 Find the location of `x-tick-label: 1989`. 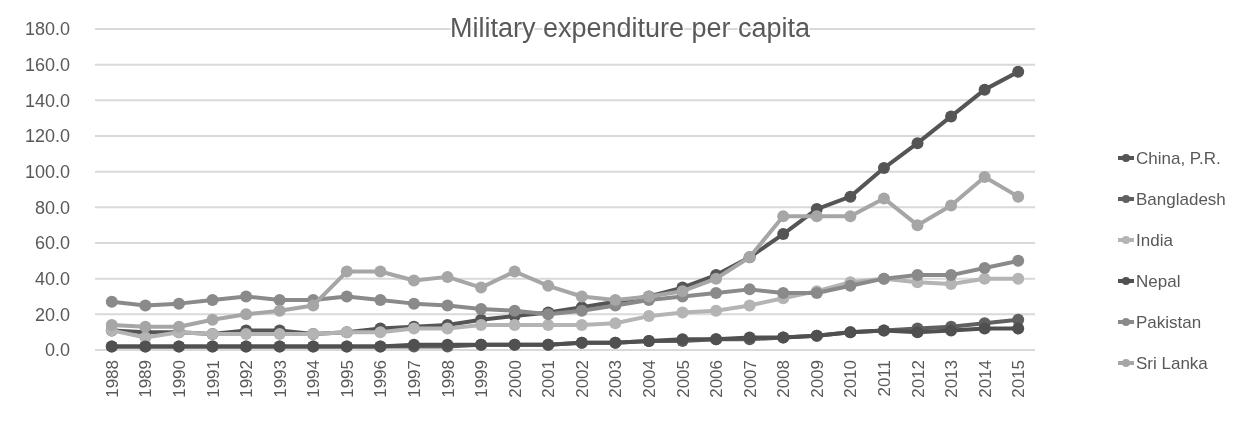

x-tick-label: 1989 is located at coordinates (146, 379).